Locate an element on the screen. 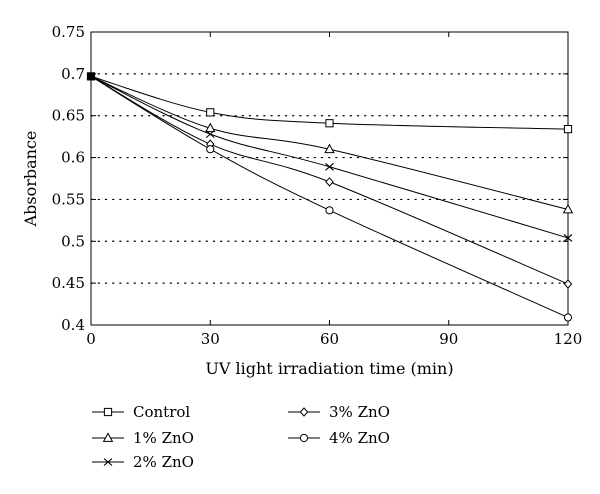  legend-label: Control is located at coordinates (161, 412).